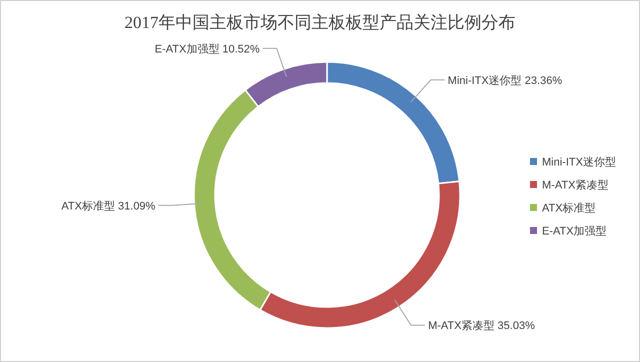  I want to click on category-label: E-ATX加强型 10.52%, so click(207, 49).